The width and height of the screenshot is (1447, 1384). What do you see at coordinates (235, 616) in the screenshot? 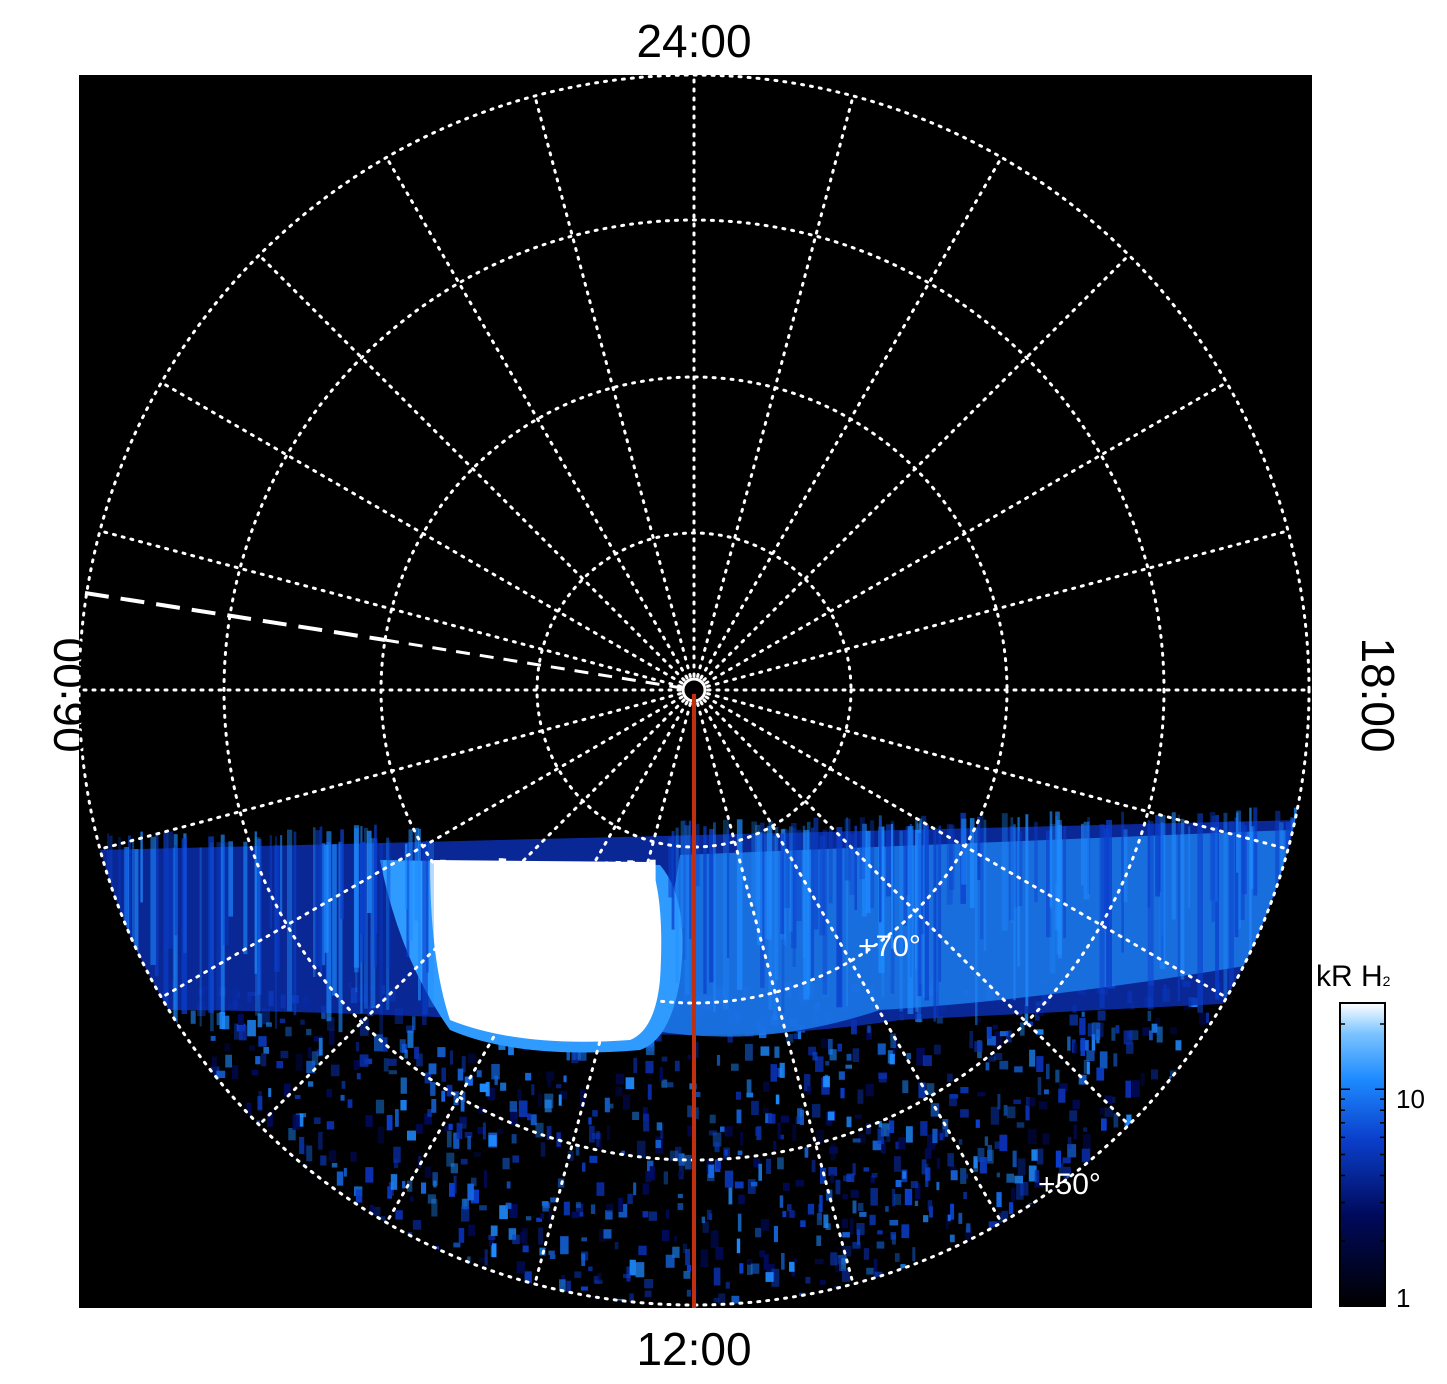
I see `dashed-reference-line` at bounding box center [235, 616].